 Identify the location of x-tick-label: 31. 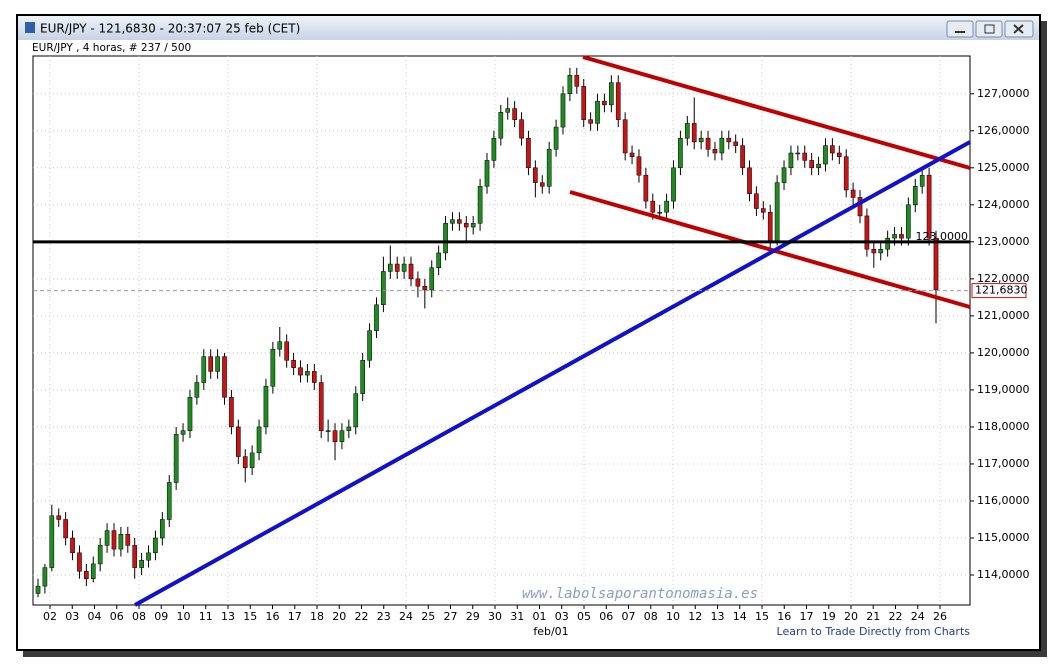
(517, 616).